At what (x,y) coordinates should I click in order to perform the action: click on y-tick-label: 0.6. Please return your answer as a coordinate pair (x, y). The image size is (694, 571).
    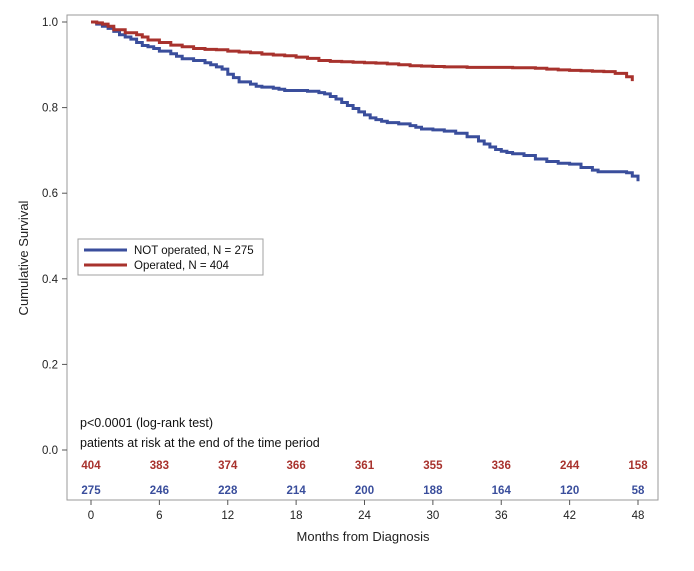
    Looking at the image, I should click on (50, 194).